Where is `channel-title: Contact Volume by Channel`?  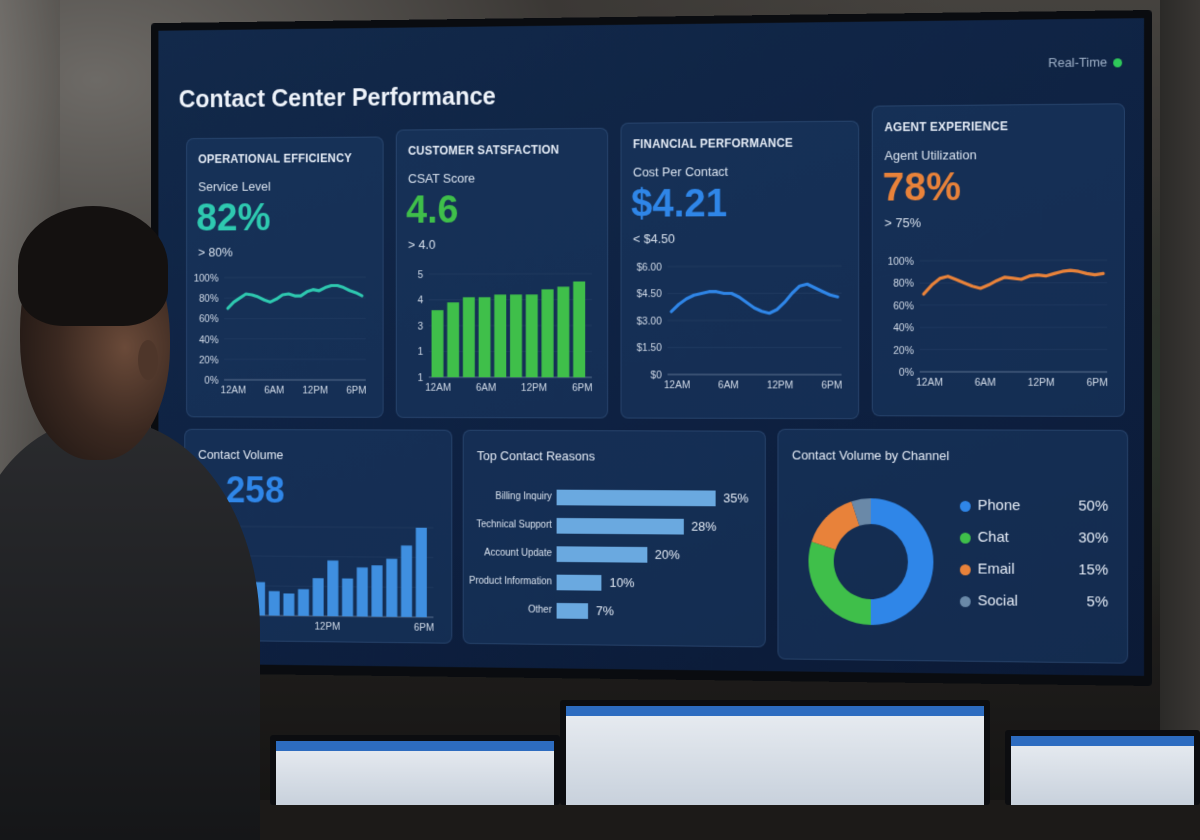 channel-title: Contact Volume by Channel is located at coordinates (870, 455).